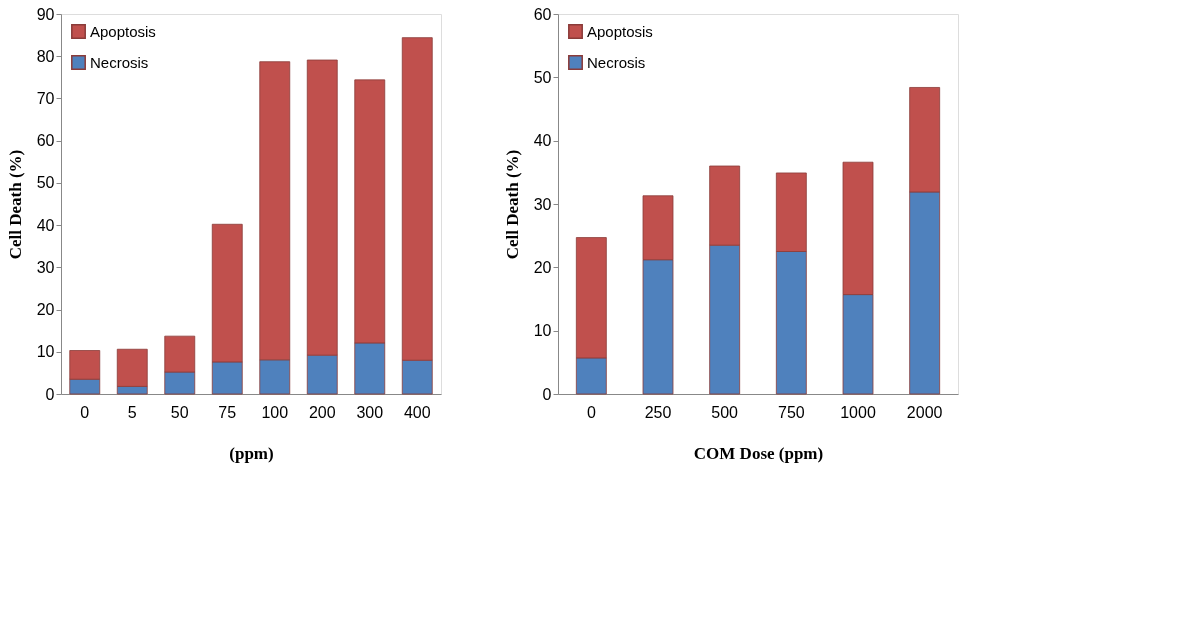  I want to click on x-tick-label: 200, so click(322, 412).